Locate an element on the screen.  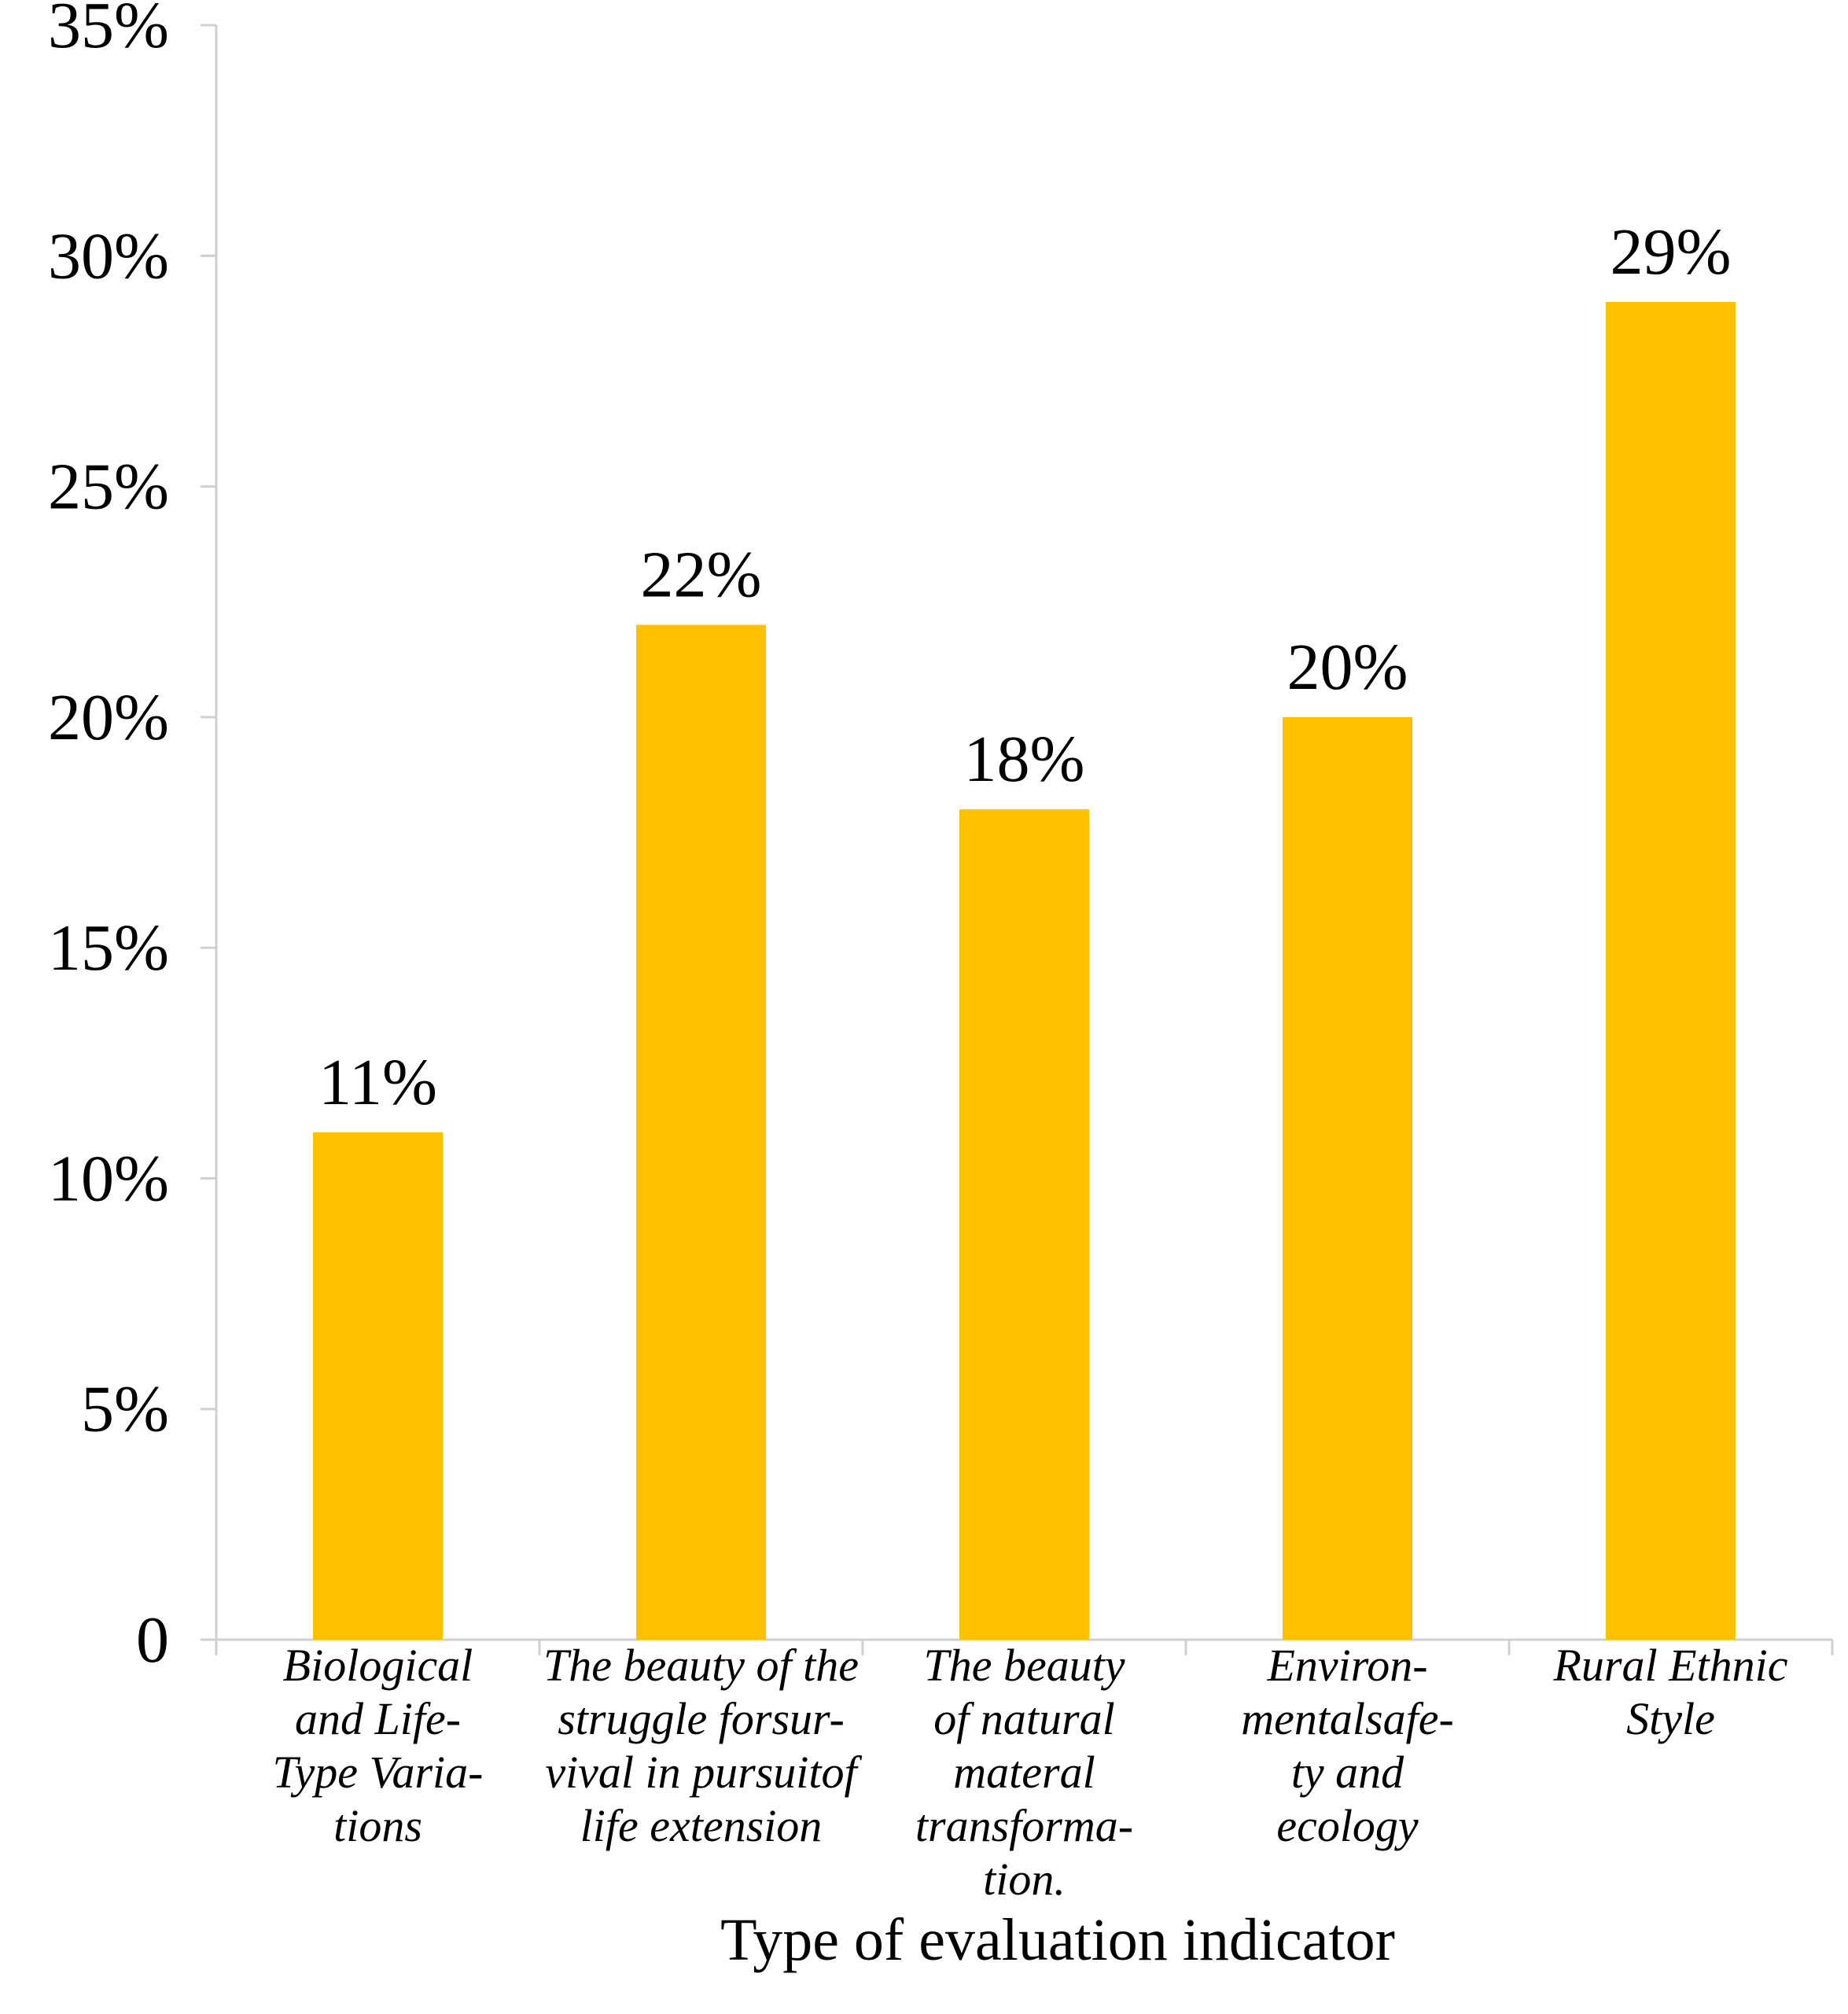
x-axis-title: Type of evaluation indicator is located at coordinates (1057, 1940).